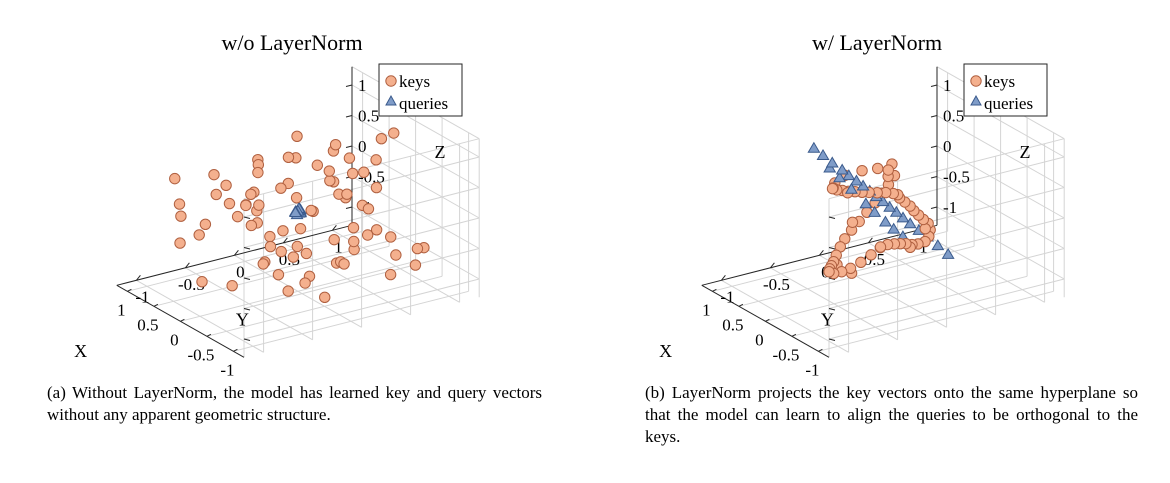  I want to click on legend: keys queries, so click(1005, 90).